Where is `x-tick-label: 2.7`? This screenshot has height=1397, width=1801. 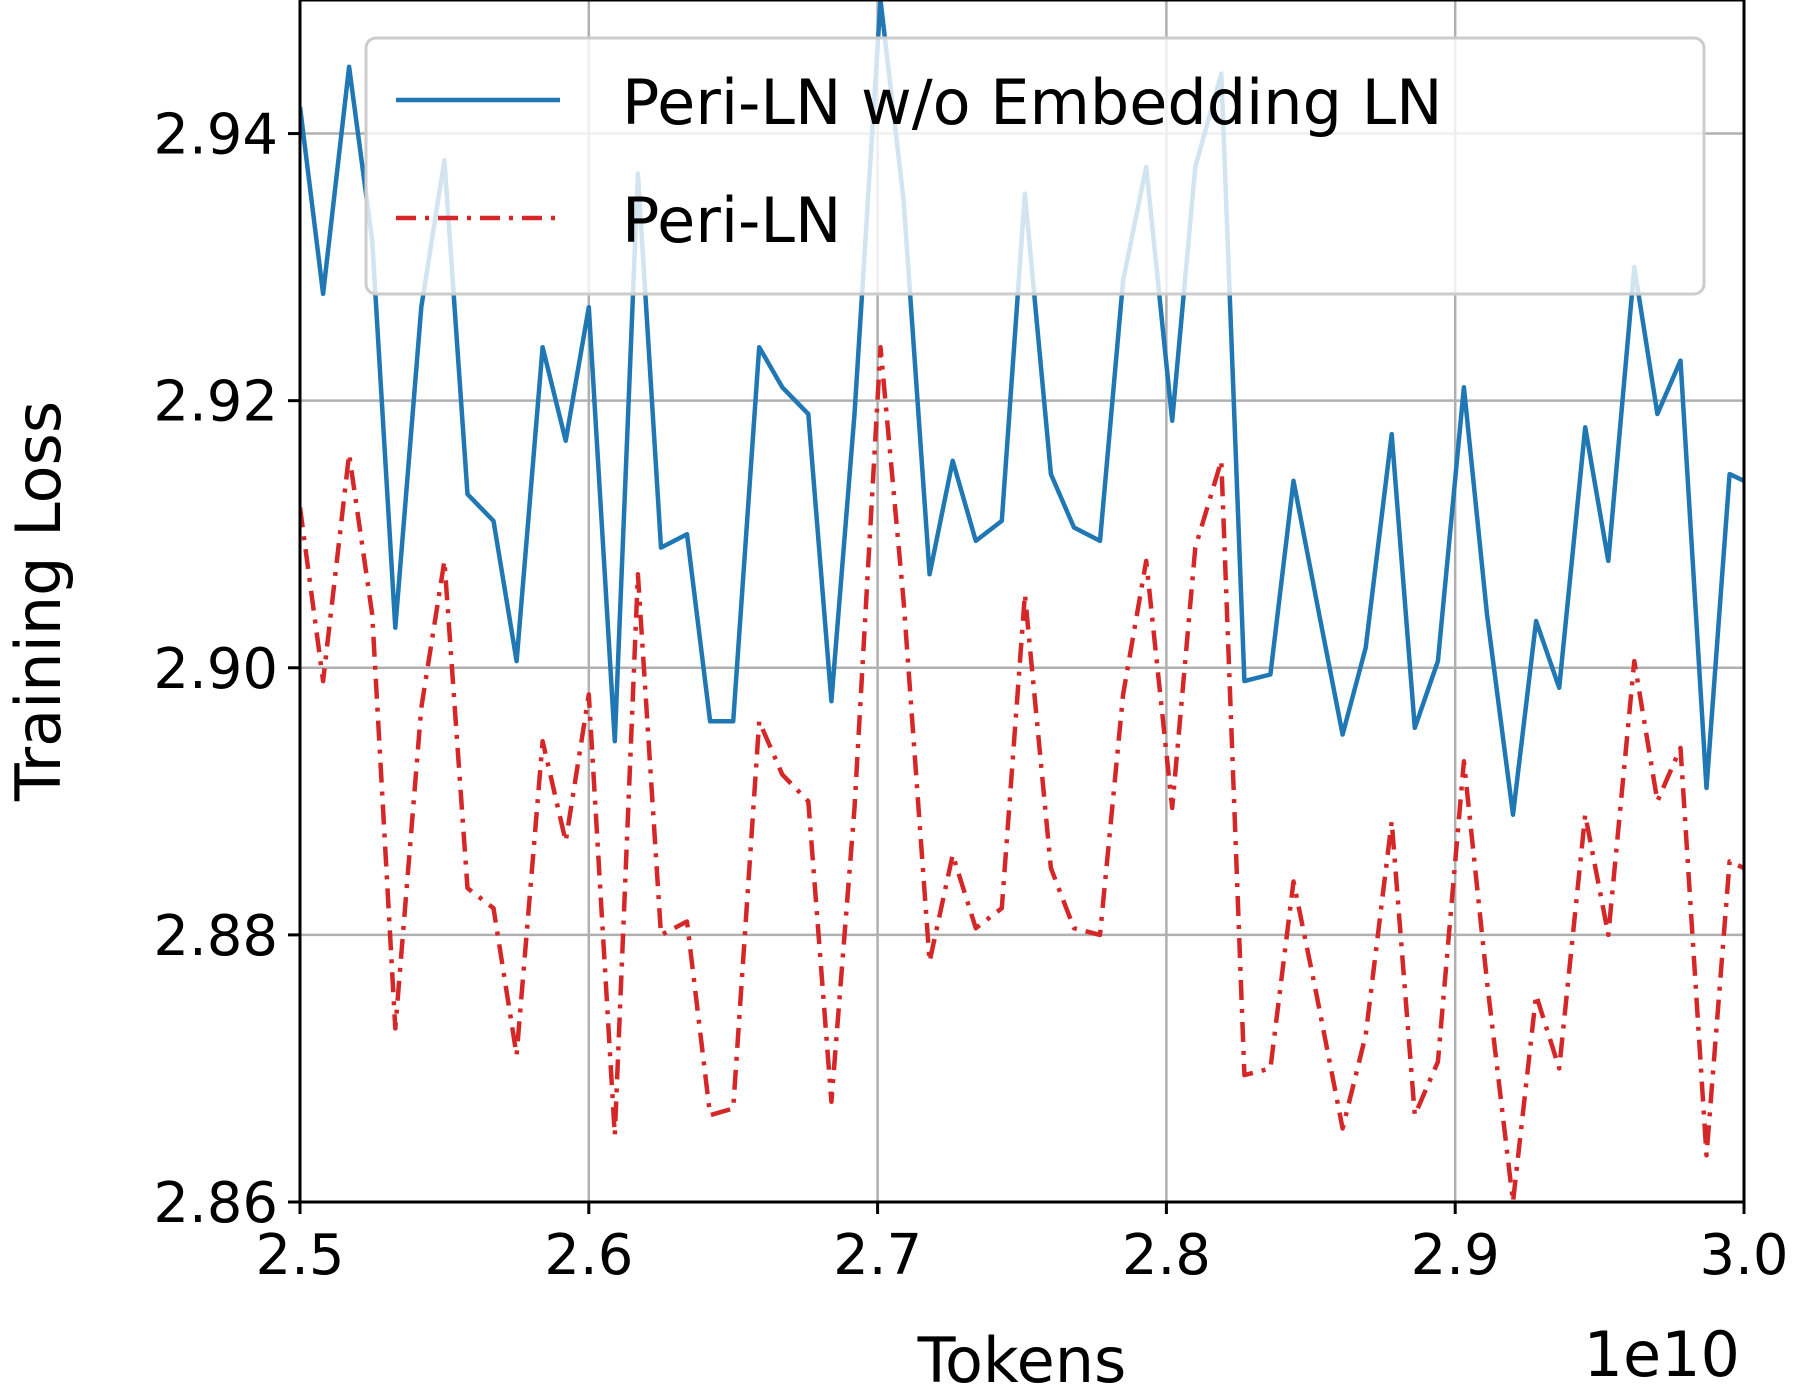 x-tick-label: 2.7 is located at coordinates (877, 1255).